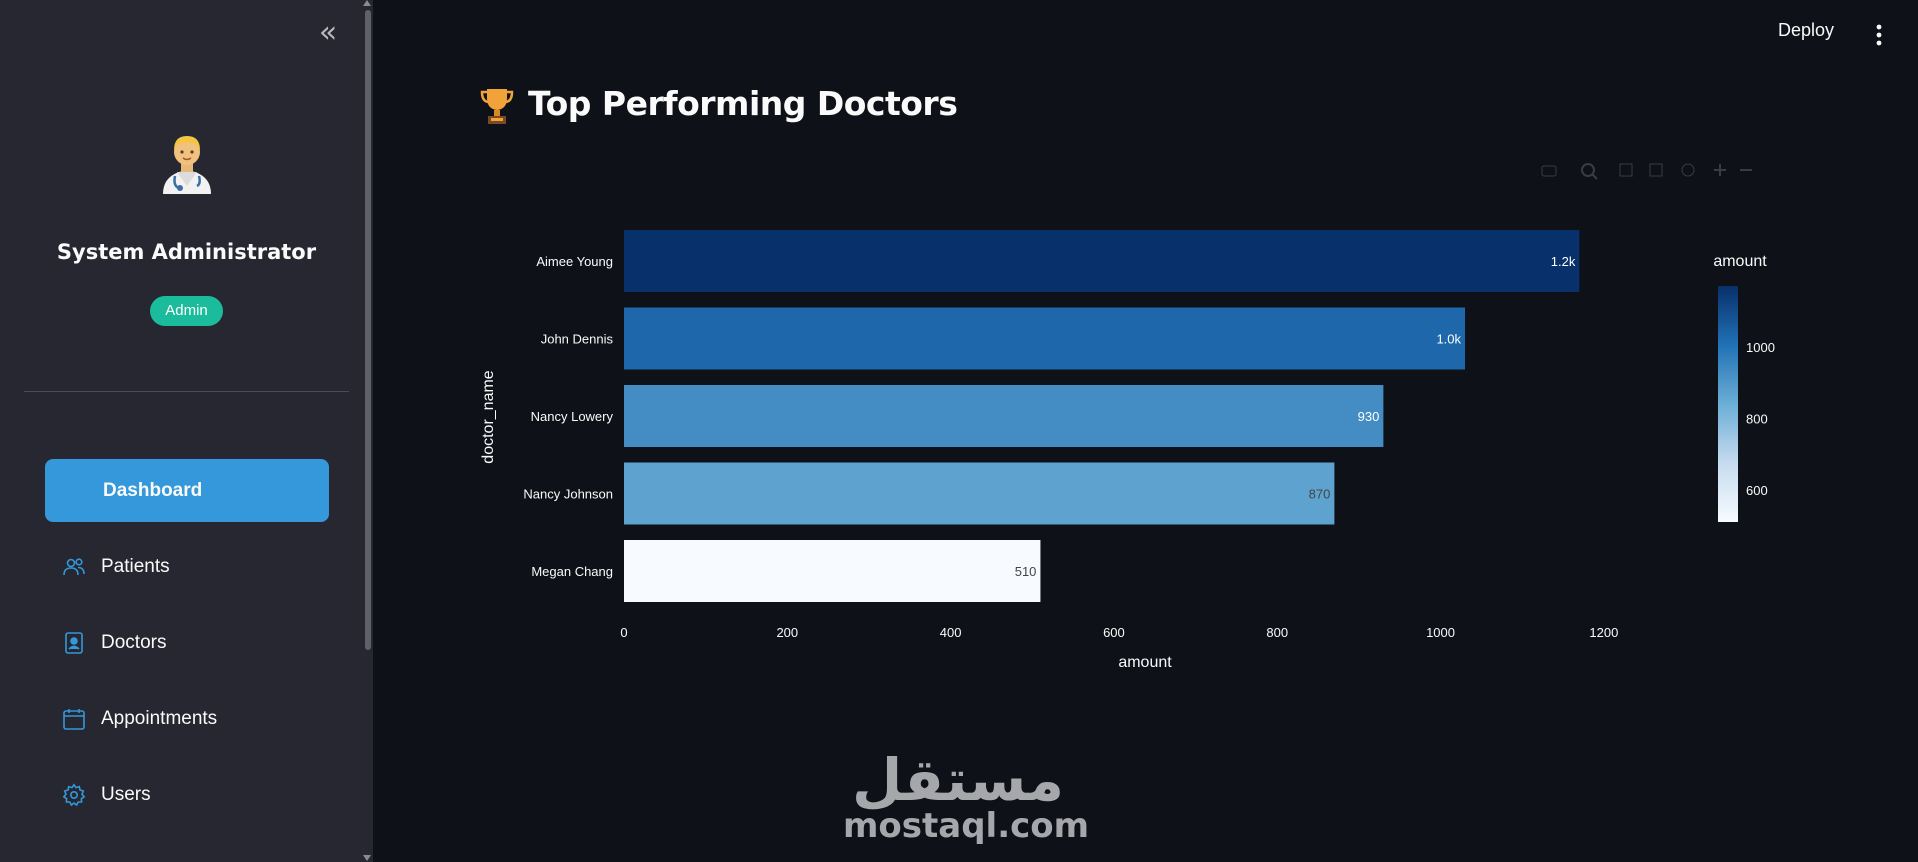  Describe the element at coordinates (1626, 170) in the screenshot. I see `pan-icon` at that location.